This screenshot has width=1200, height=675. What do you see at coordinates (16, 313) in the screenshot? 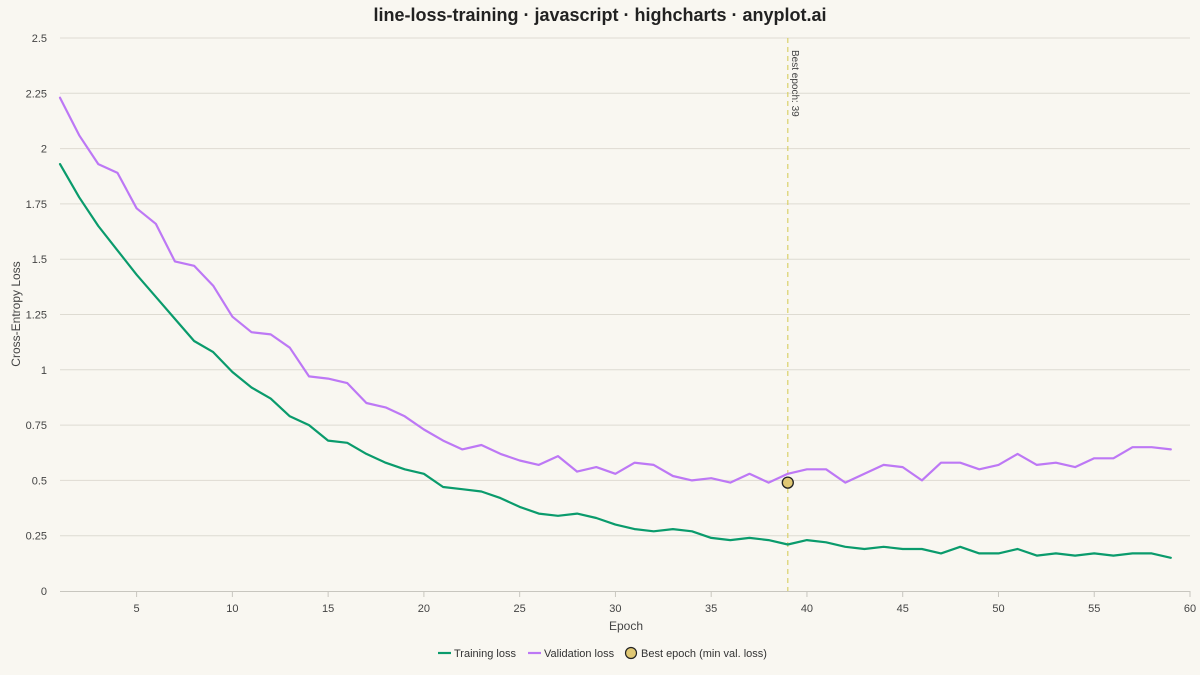
I see `y-axis-title: Cross-Entropy Loss` at bounding box center [16, 313].